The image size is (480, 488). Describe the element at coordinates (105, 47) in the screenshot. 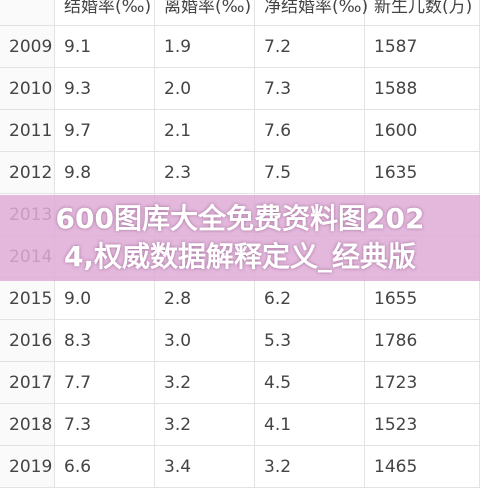

I see `table-cell: 9.1` at that location.